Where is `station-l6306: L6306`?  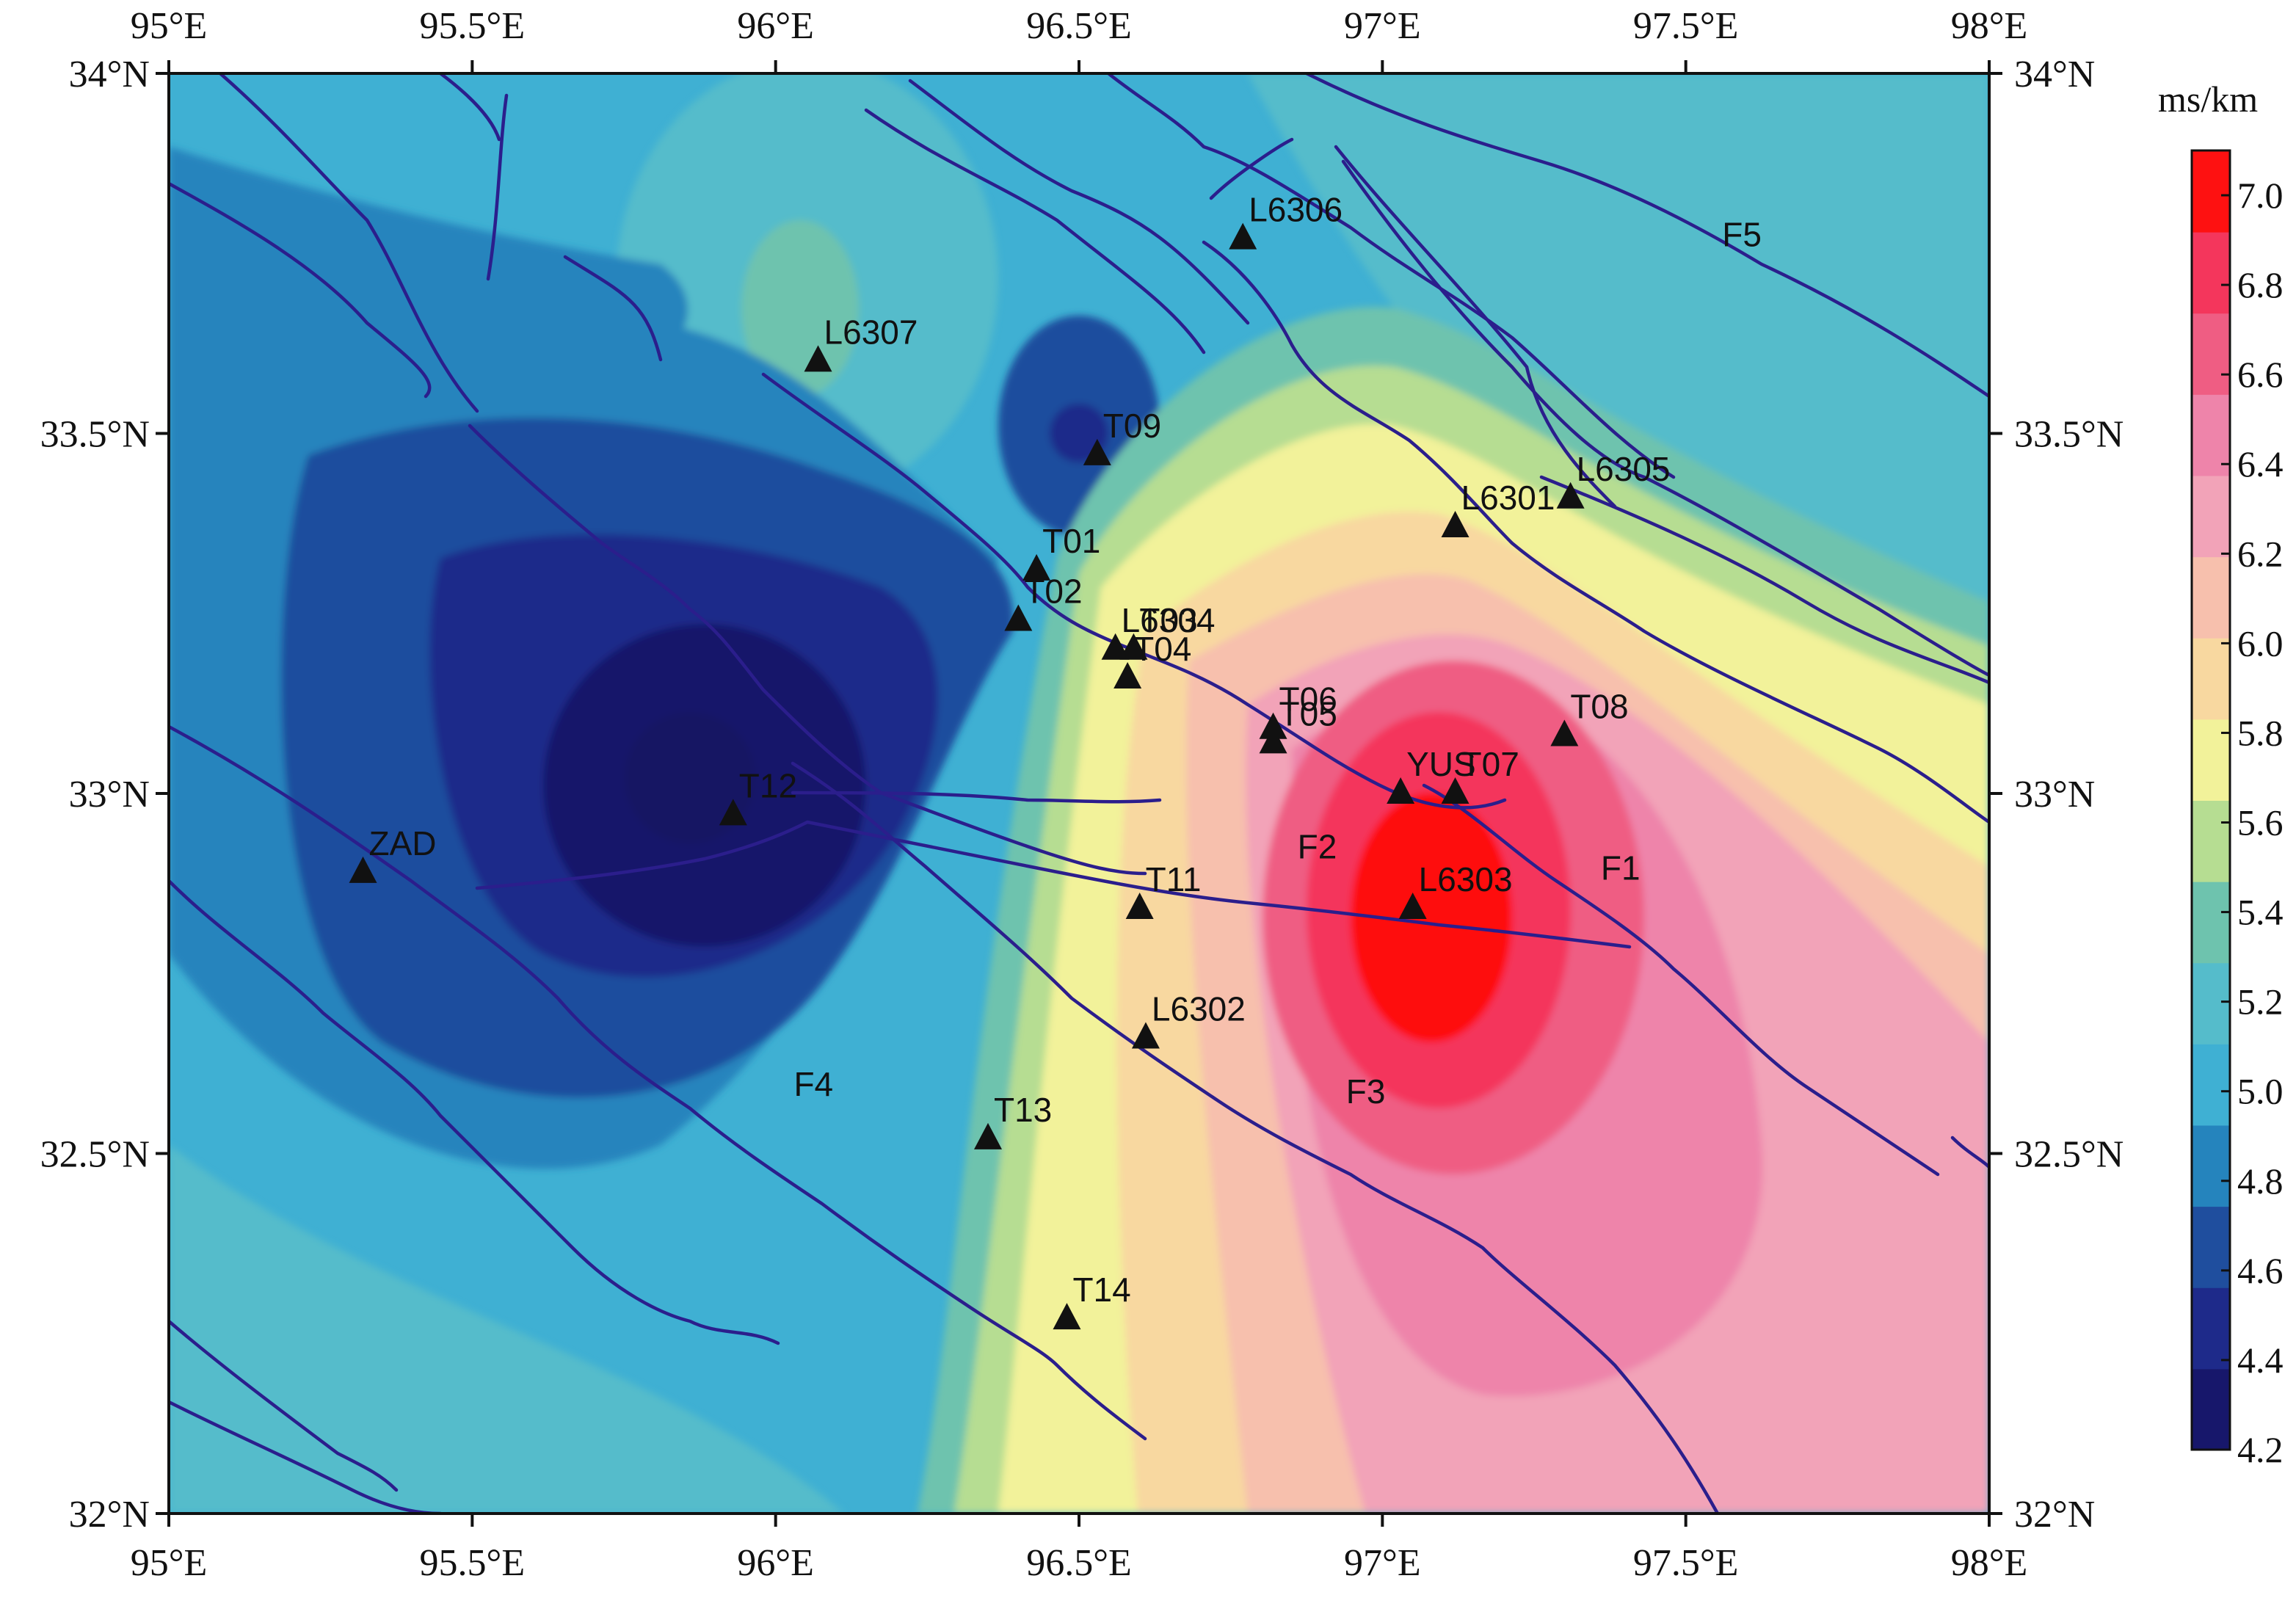
station-l6306: L6306 is located at coordinates (1286, 220).